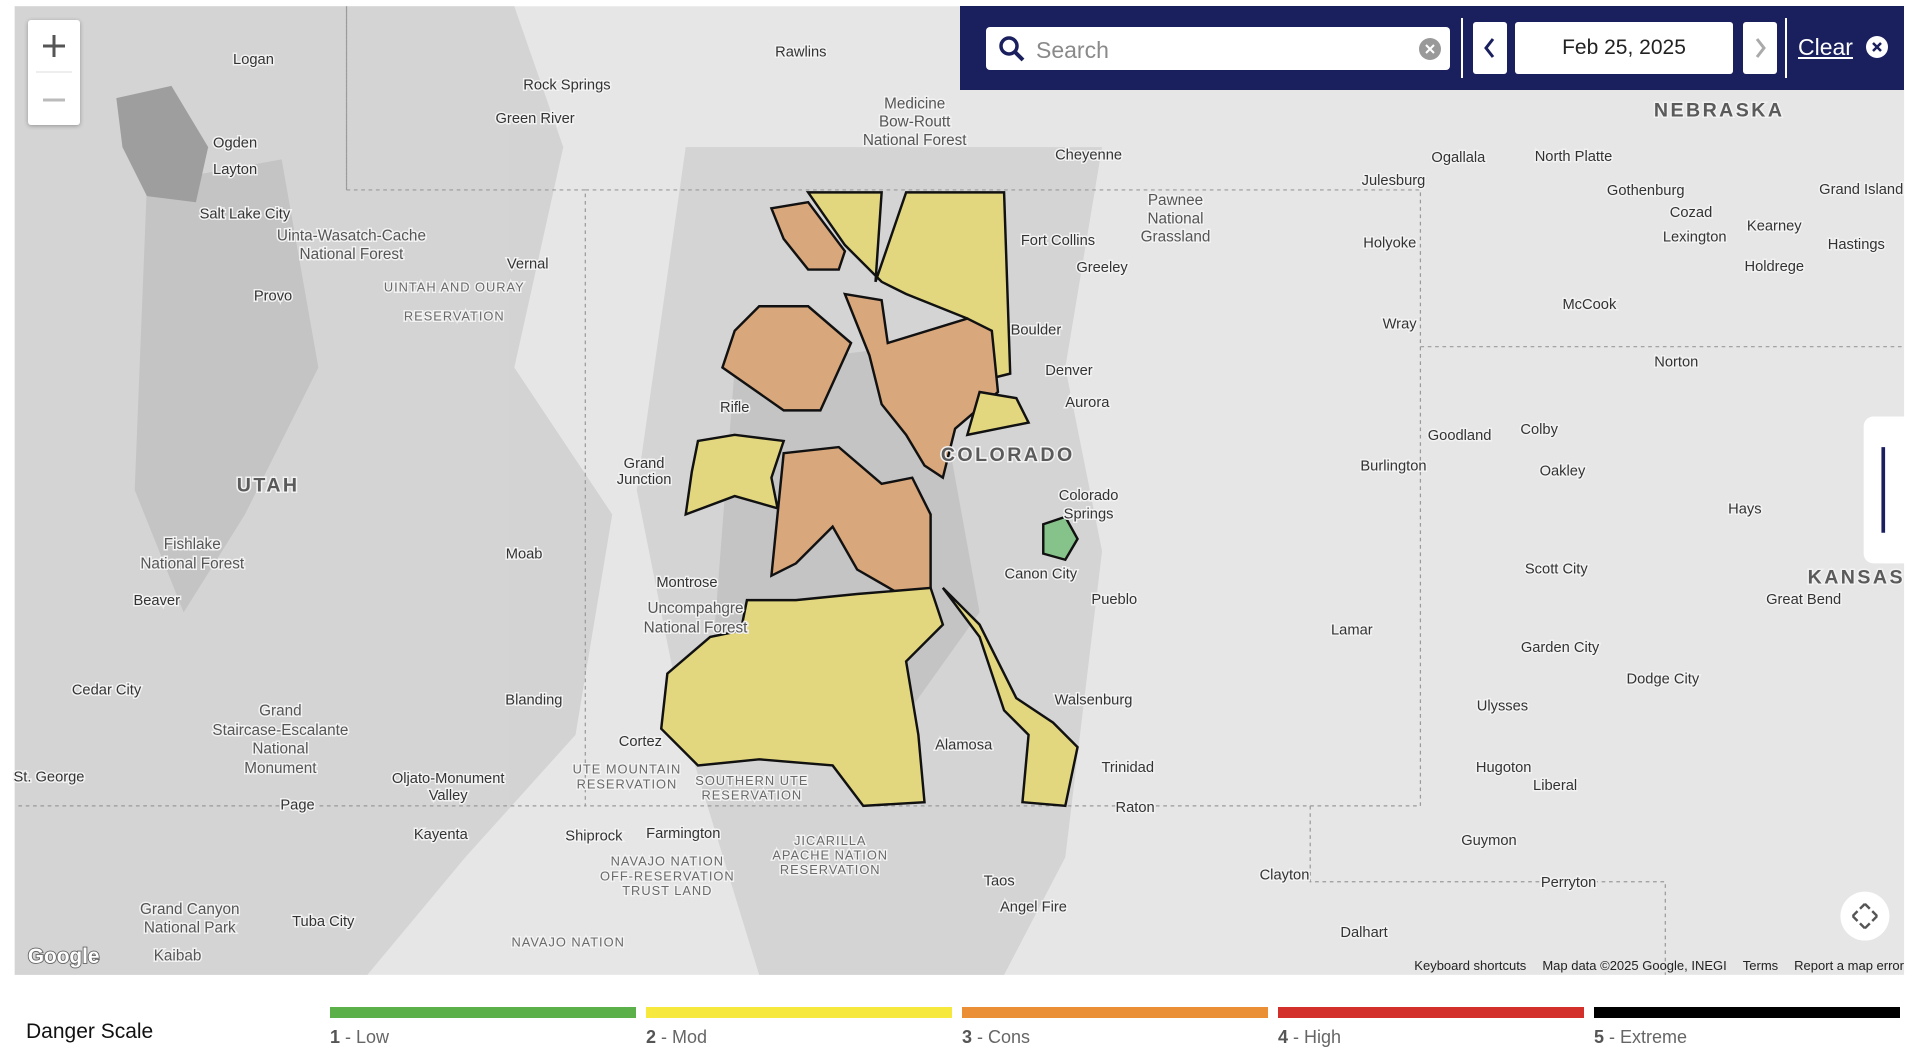 This screenshot has width=1920, height=1052. Describe the element at coordinates (1599, 1037) in the screenshot. I see `danger-number: 5` at that location.